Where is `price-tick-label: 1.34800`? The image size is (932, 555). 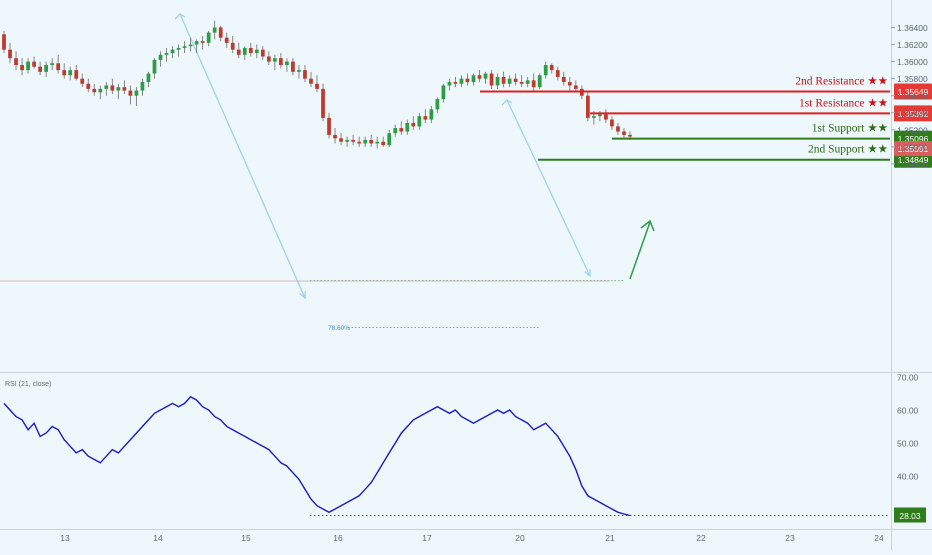 price-tick-label: 1.34800 is located at coordinates (912, 164).